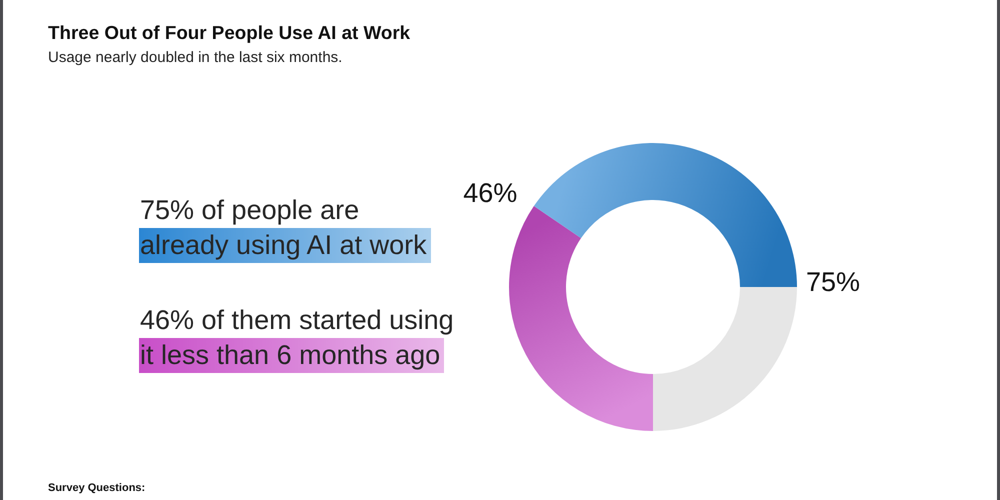 Image resolution: width=1000 pixels, height=500 pixels. Describe the element at coordinates (297, 337) in the screenshot. I see `text: 46% of them started using it less than 6 months ago` at that location.